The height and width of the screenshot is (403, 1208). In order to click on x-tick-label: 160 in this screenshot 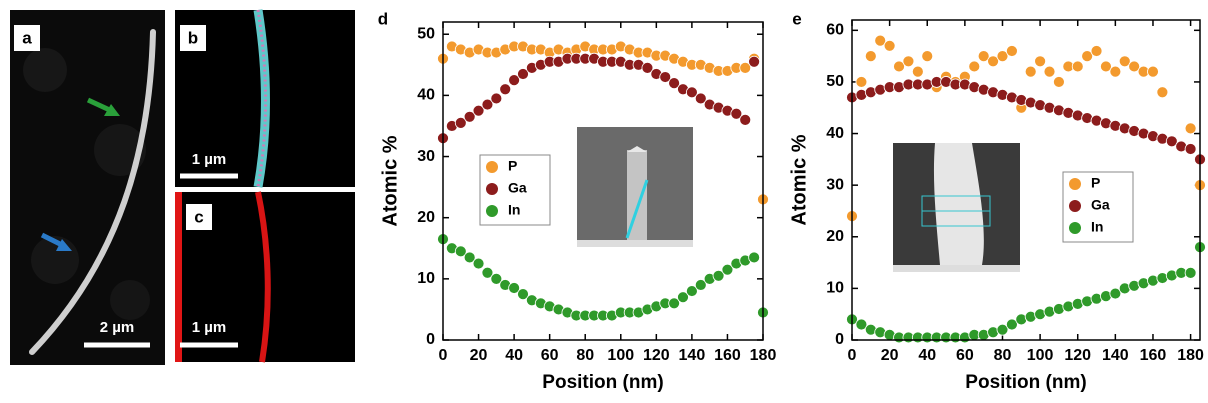, I will do `click(727, 355)`.